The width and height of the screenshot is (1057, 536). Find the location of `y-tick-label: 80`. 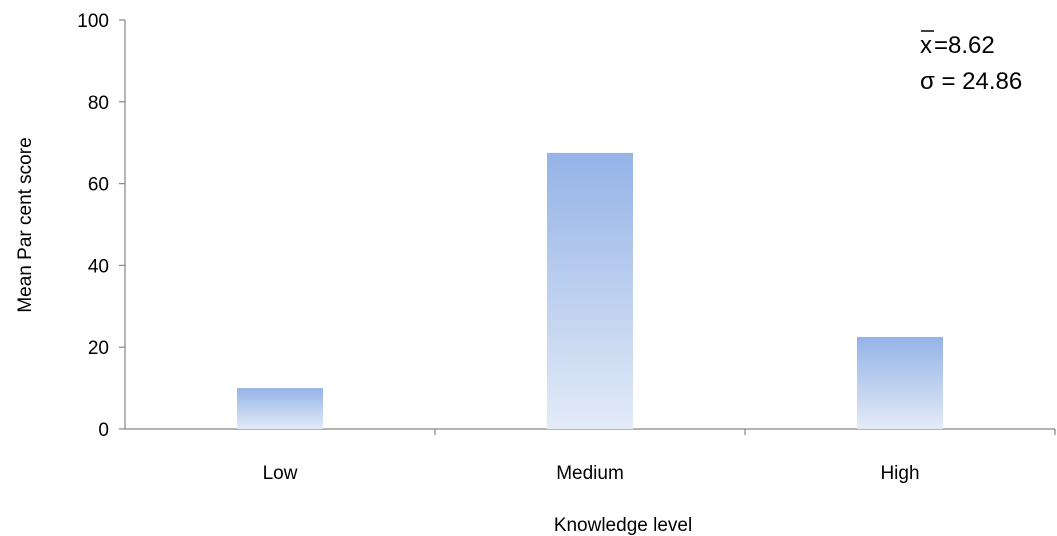

y-tick-label: 80 is located at coordinates (98, 103).